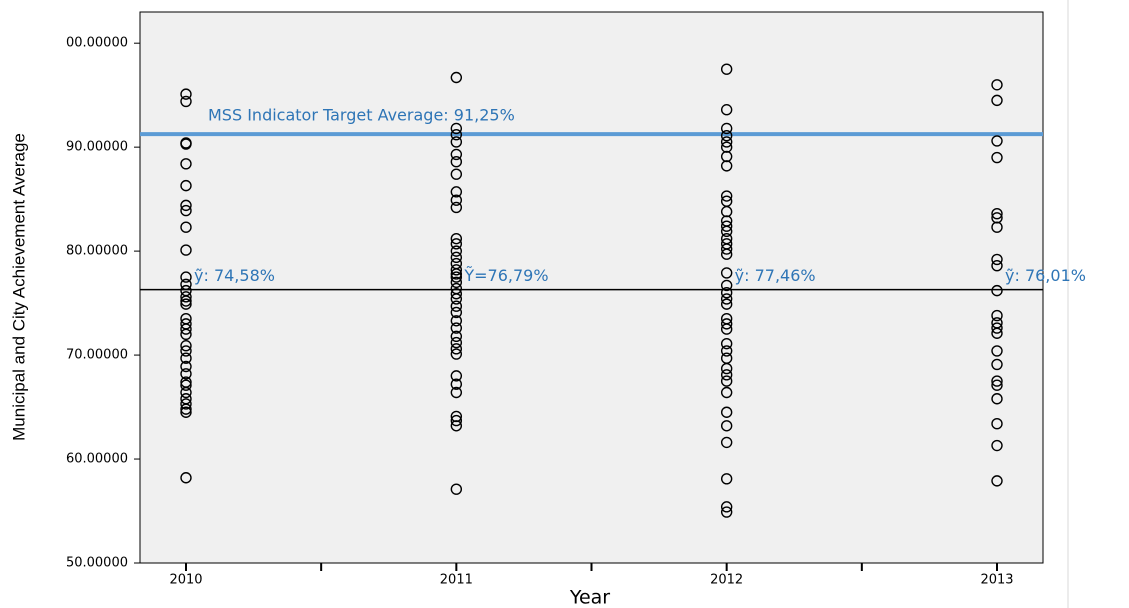  I want to click on x-tick-label: 2011, so click(456, 580).